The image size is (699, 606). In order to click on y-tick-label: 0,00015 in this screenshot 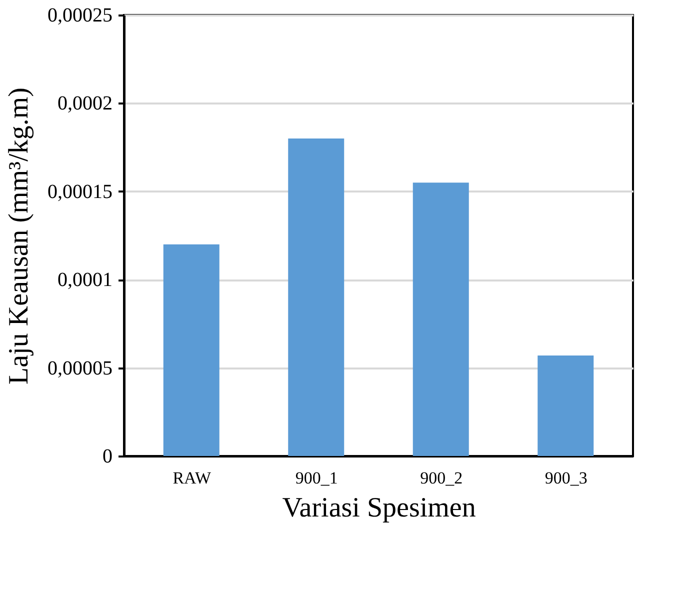, I will do `click(80, 191)`.